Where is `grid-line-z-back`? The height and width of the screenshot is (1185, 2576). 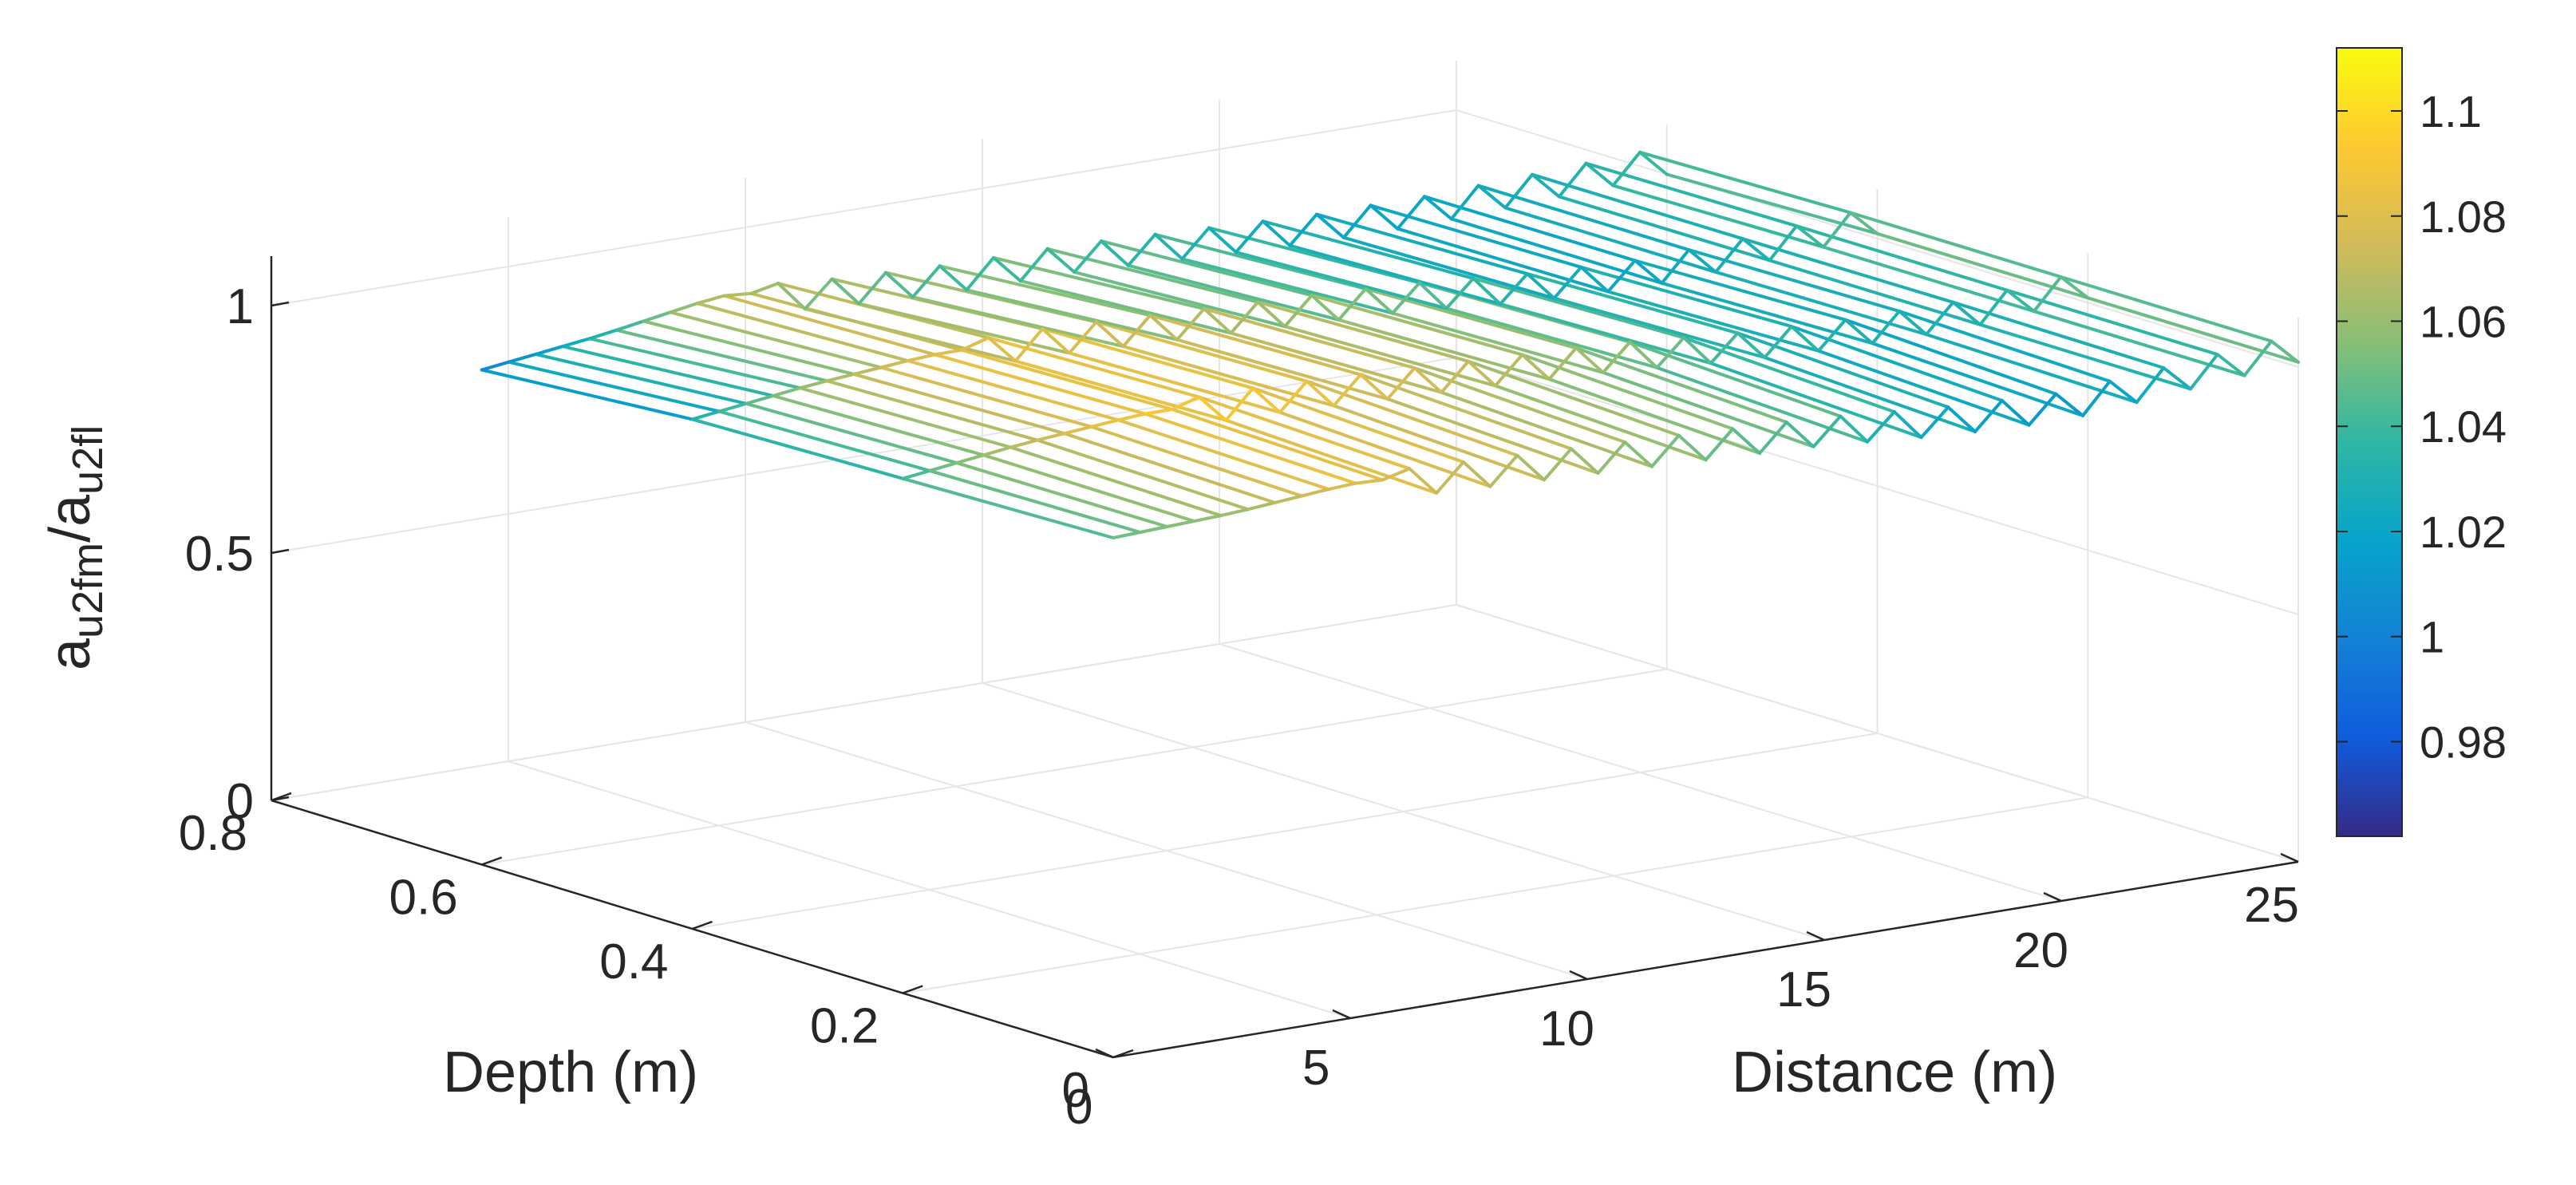
grid-line-z-back is located at coordinates (864, 455).